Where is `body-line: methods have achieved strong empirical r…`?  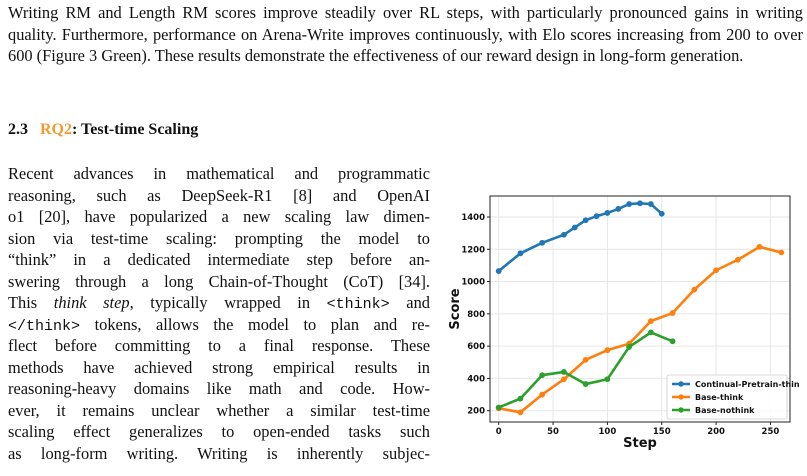 body-line: methods have achieved strong empirical r… is located at coordinates (219, 367).